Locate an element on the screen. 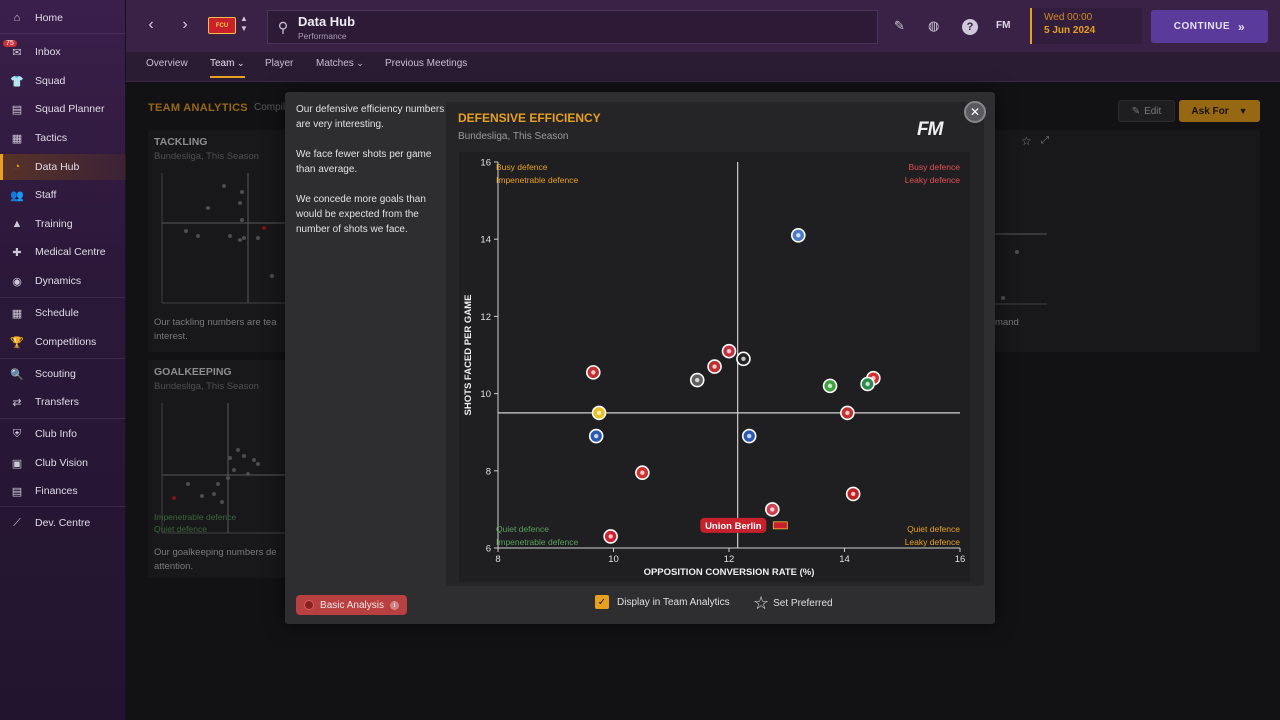  sidebar-item-label: Data Hub is located at coordinates (57, 167).